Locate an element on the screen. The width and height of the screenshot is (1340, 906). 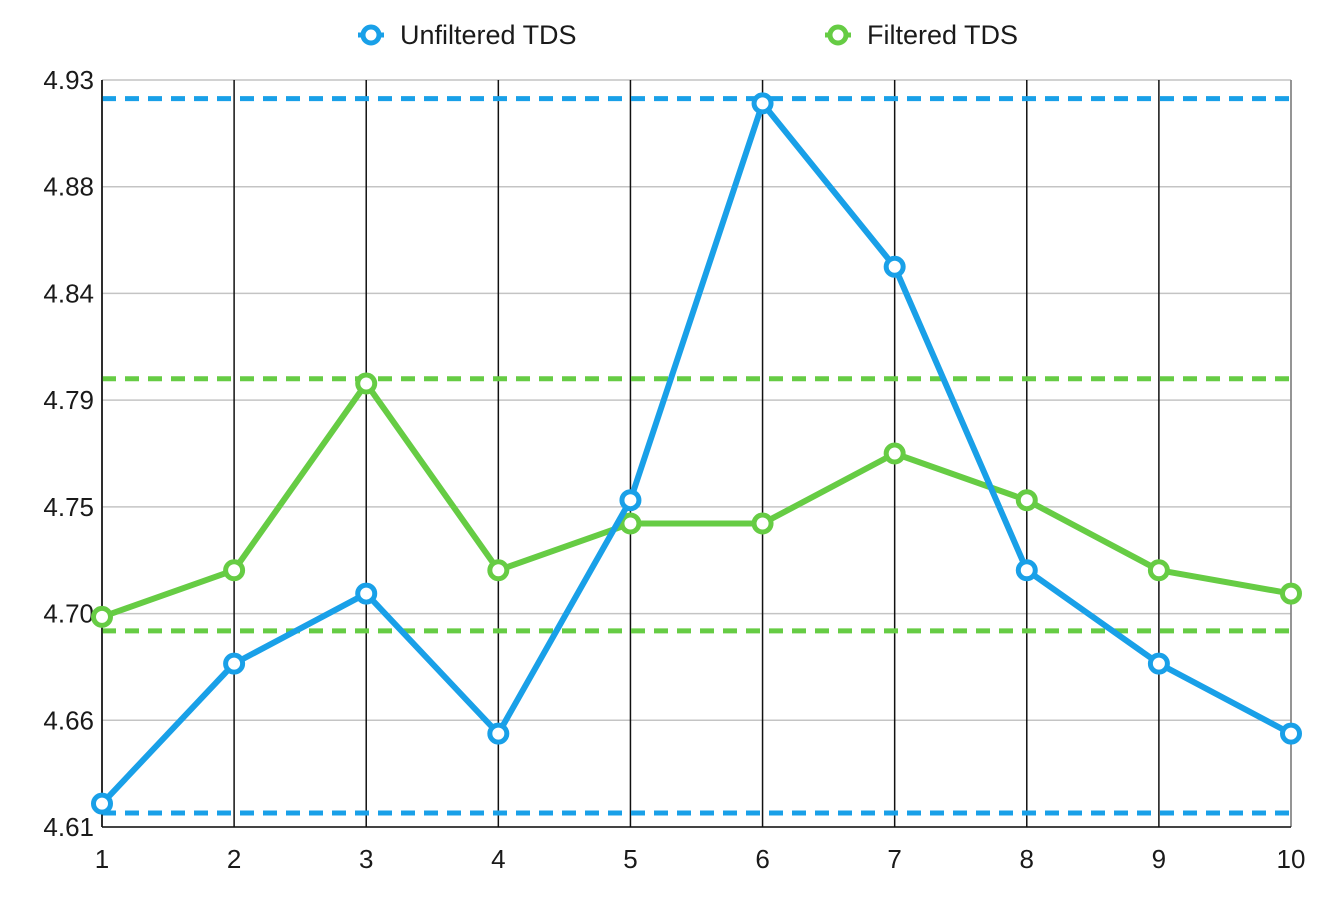
y-tick-label: 4.70 is located at coordinates (68, 614).